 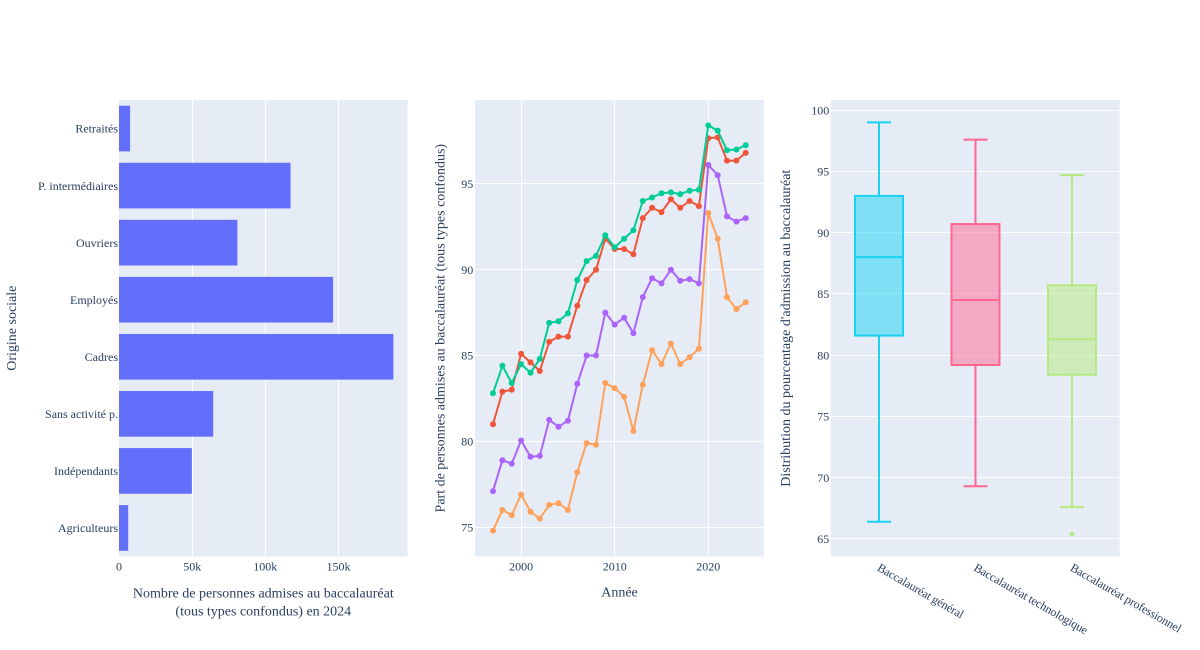 I want to click on svg-text: Sans activité p., so click(x=81, y=414).